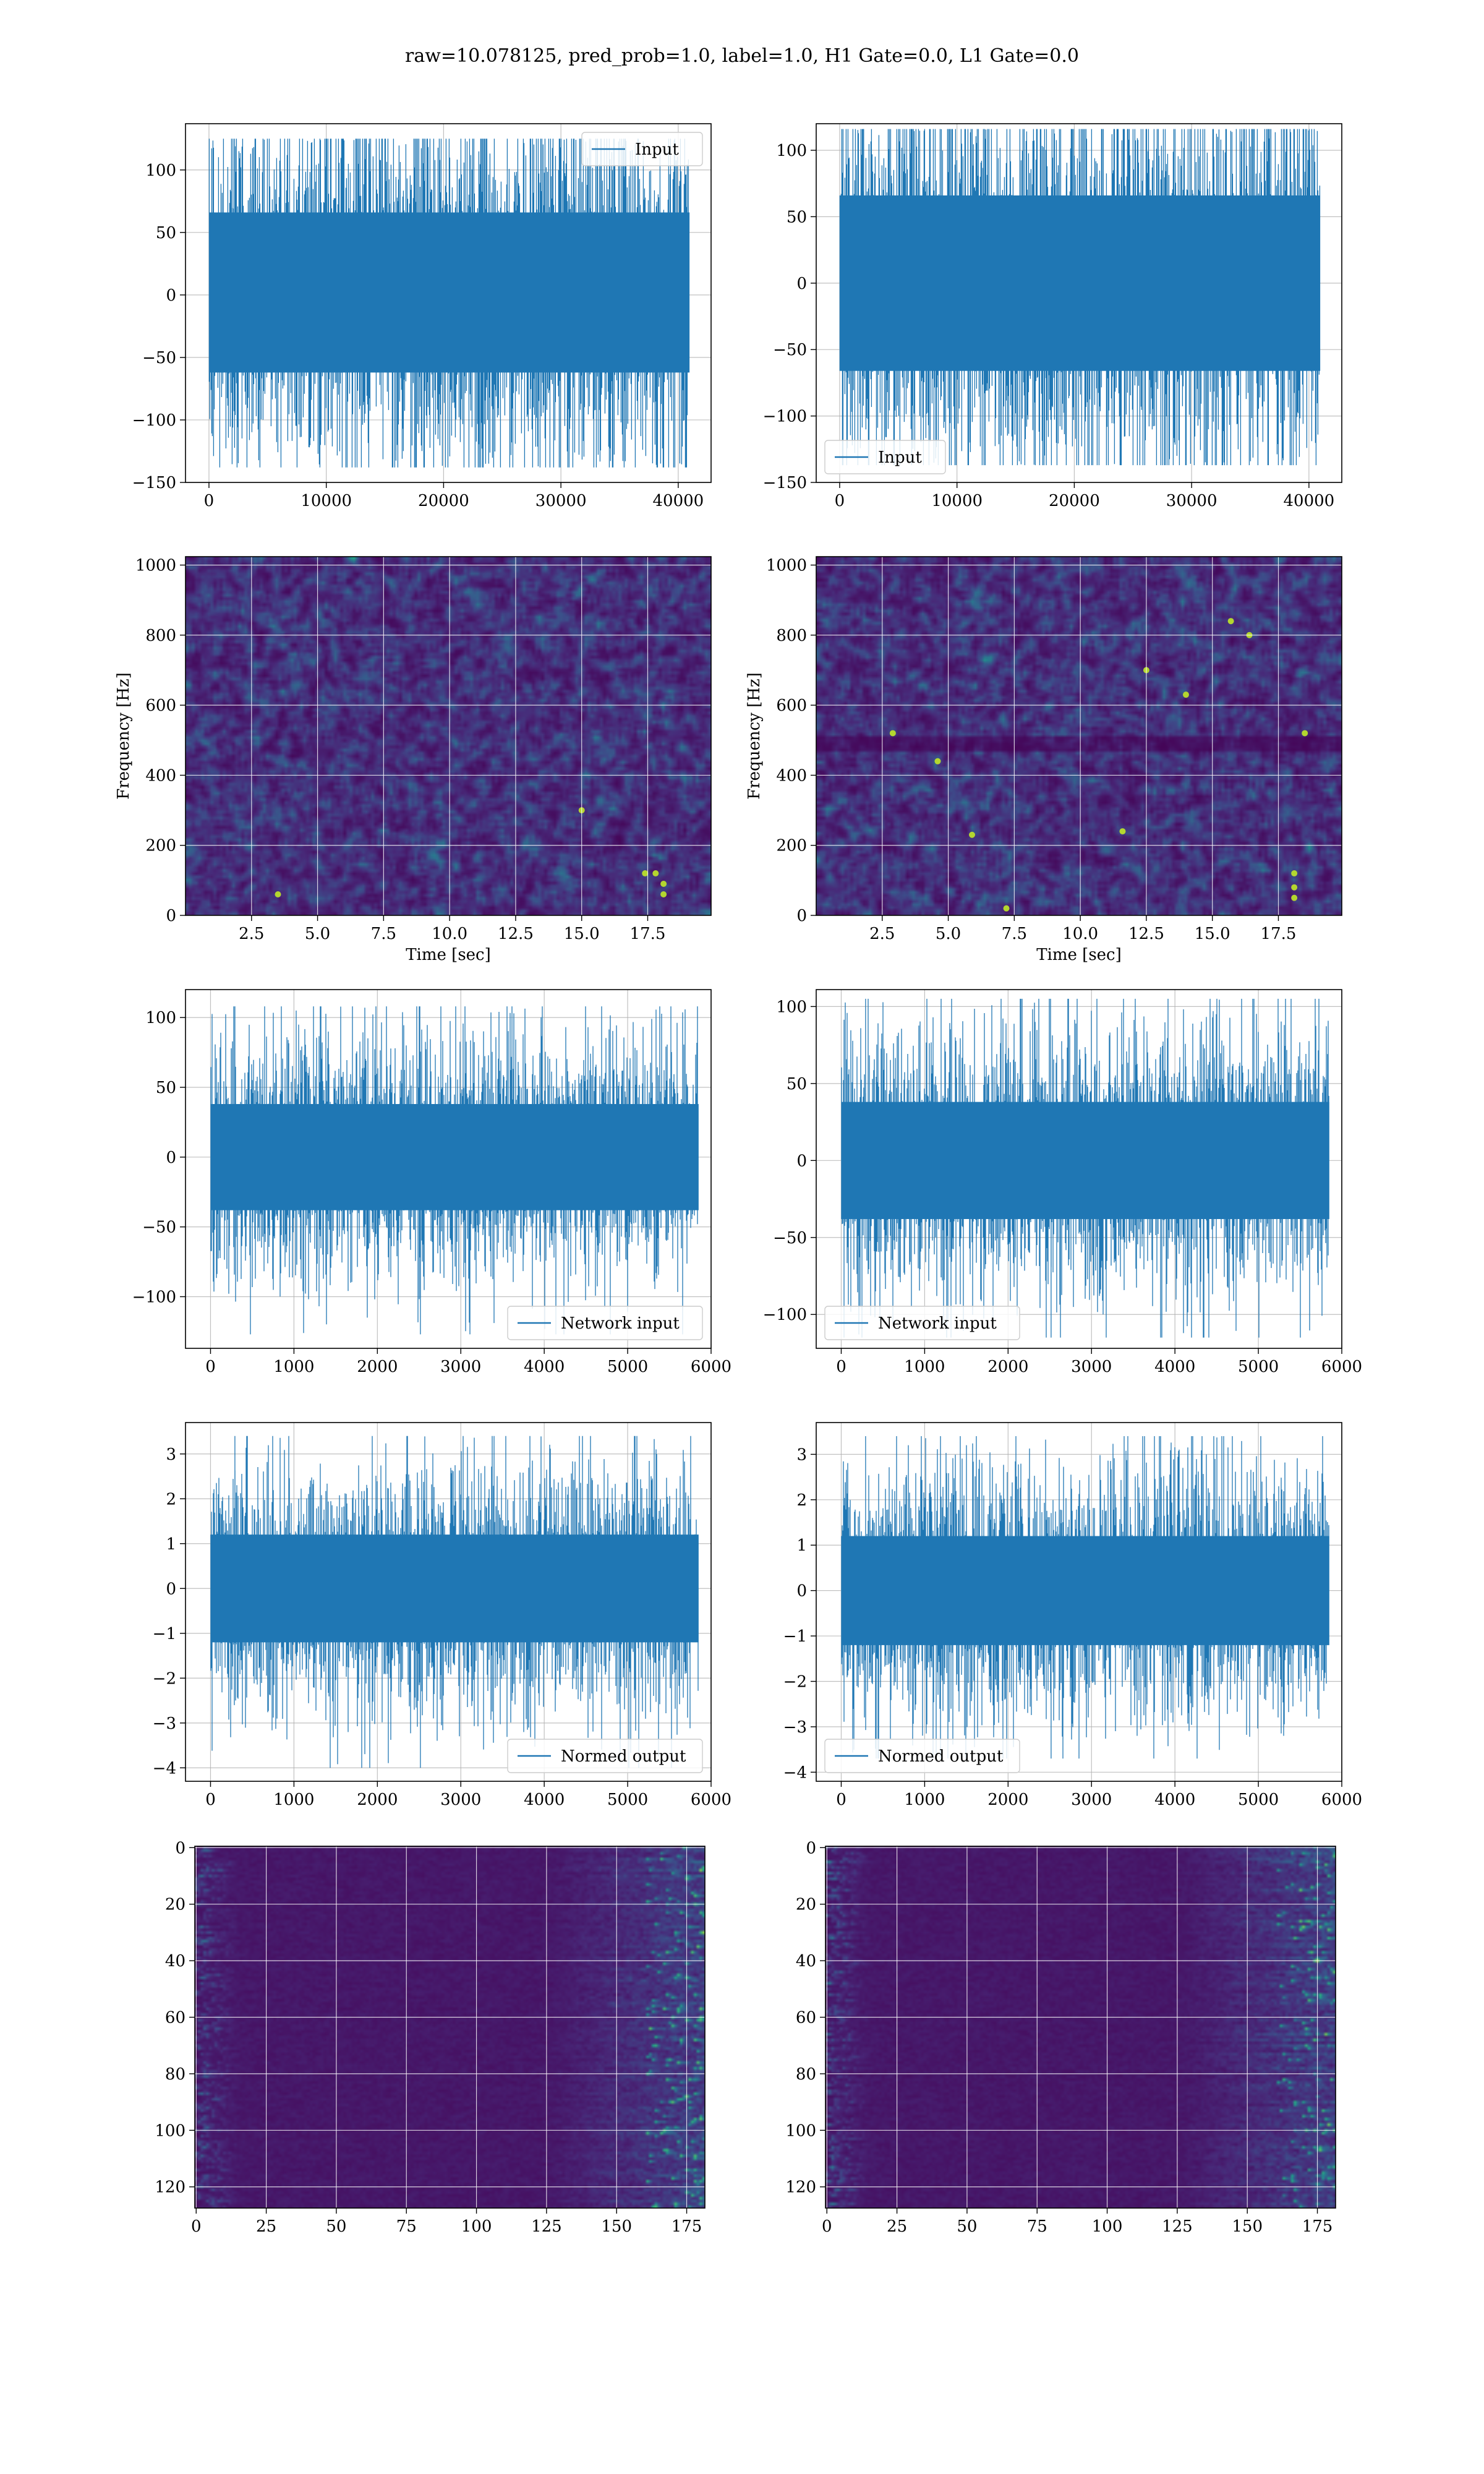 The image size is (1484, 2474). I want to click on x-tick-label: 15.0, so click(582, 934).